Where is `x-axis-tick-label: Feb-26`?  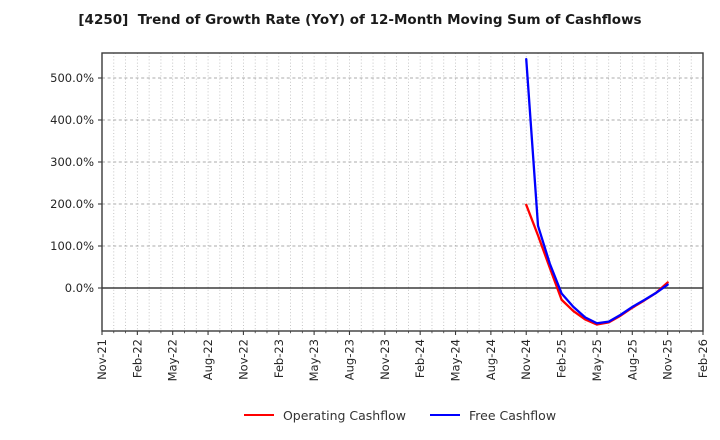
x-axis-tick-label: Feb-26 is located at coordinates (703, 358).